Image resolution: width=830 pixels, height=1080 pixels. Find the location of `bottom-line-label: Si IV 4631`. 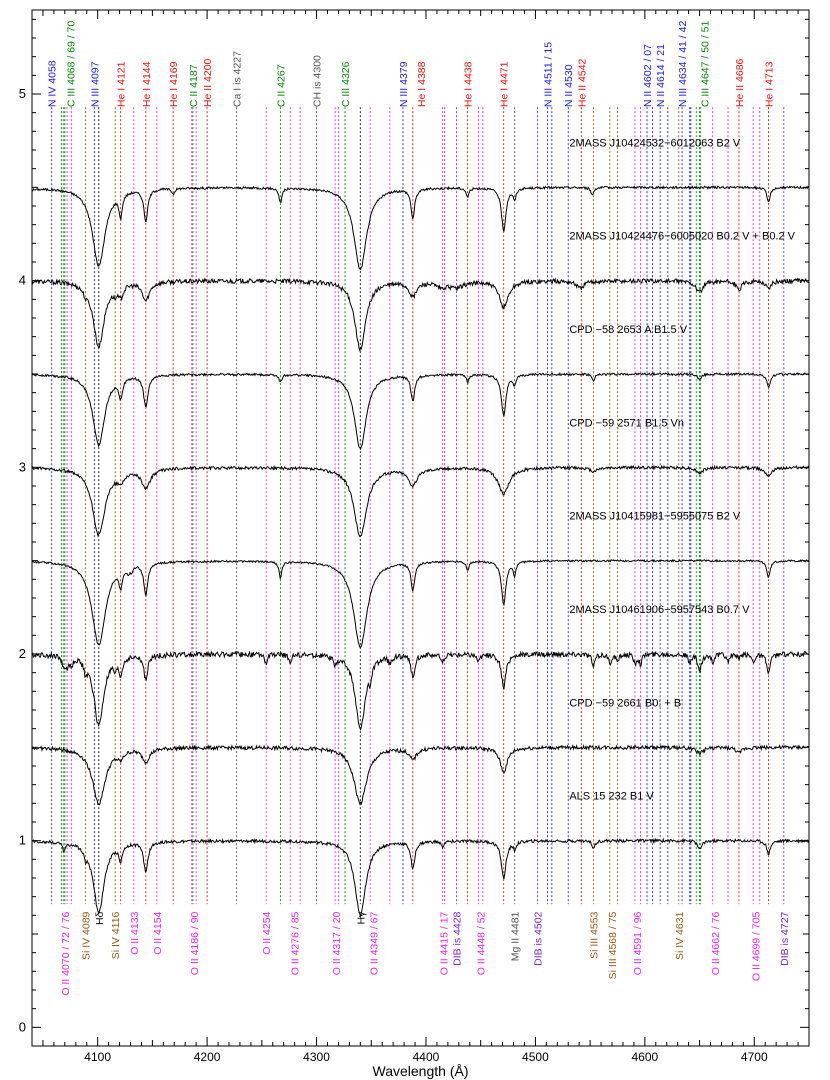

bottom-line-label: Si IV 4631 is located at coordinates (680, 935).